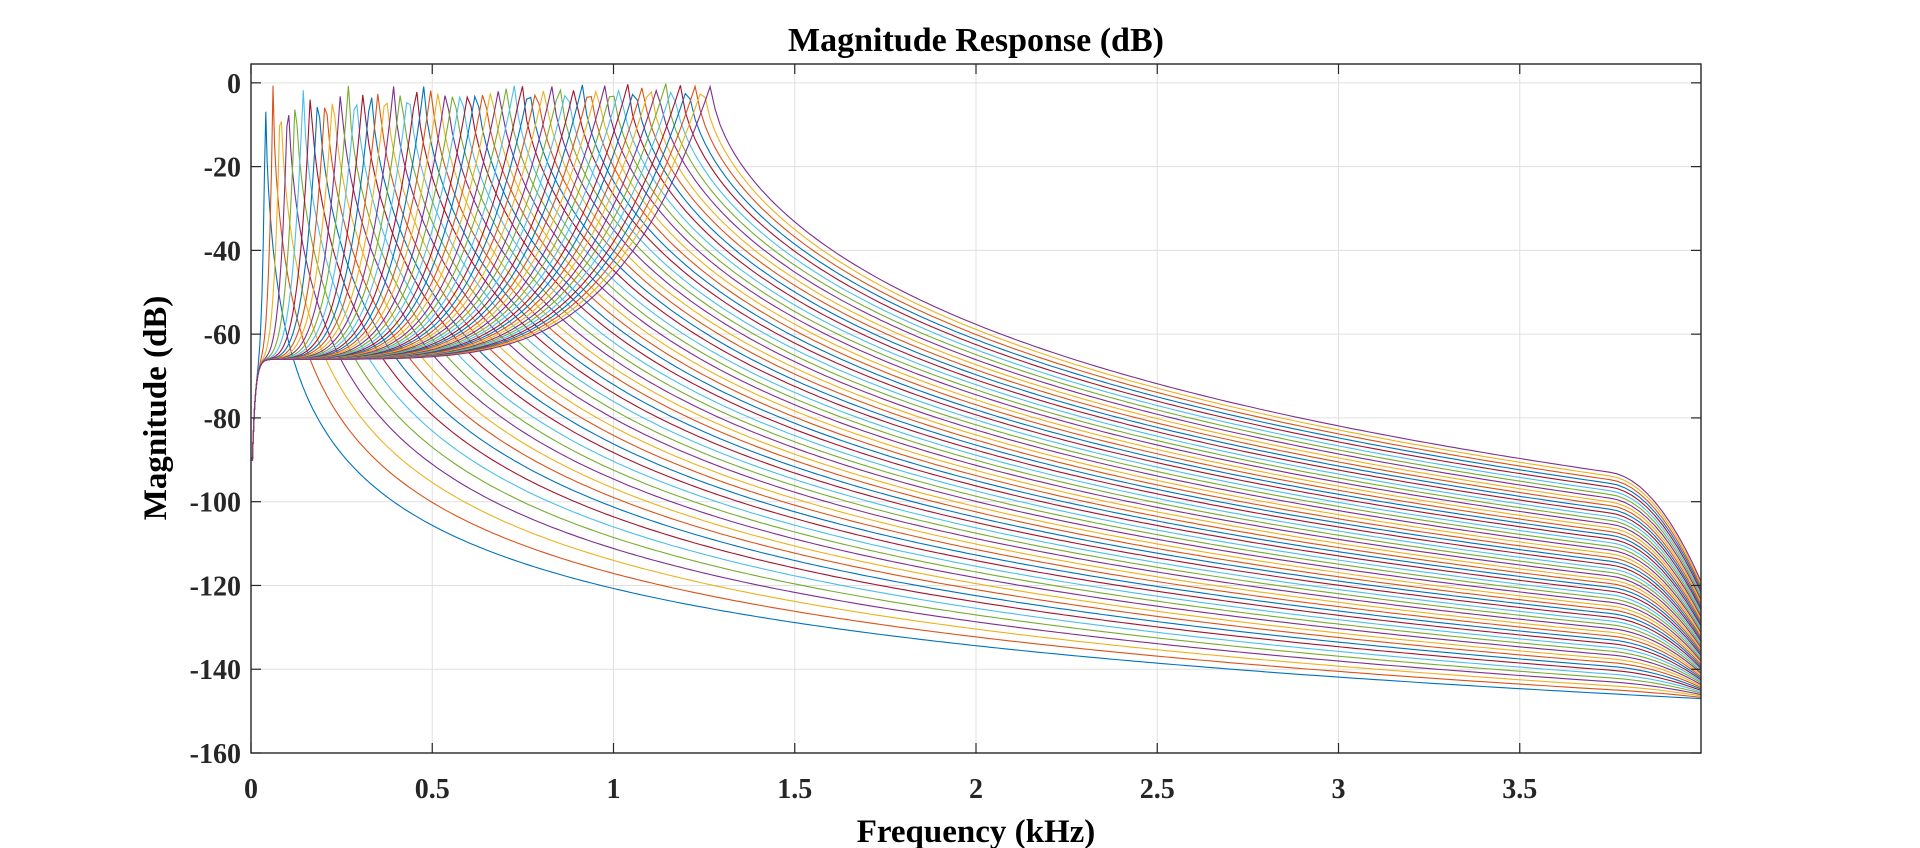 This screenshot has width=1920, height=848. Describe the element at coordinates (215, 670) in the screenshot. I see `y-tick-label: -140` at that location.